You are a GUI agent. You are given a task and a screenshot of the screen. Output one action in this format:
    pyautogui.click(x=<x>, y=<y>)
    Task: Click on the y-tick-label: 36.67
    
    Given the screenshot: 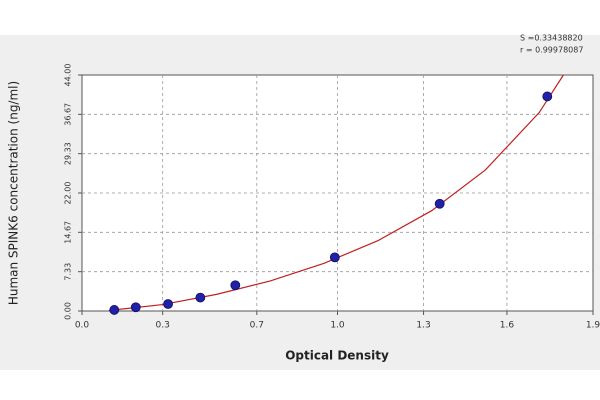 What is the action you would take?
    pyautogui.click(x=68, y=114)
    